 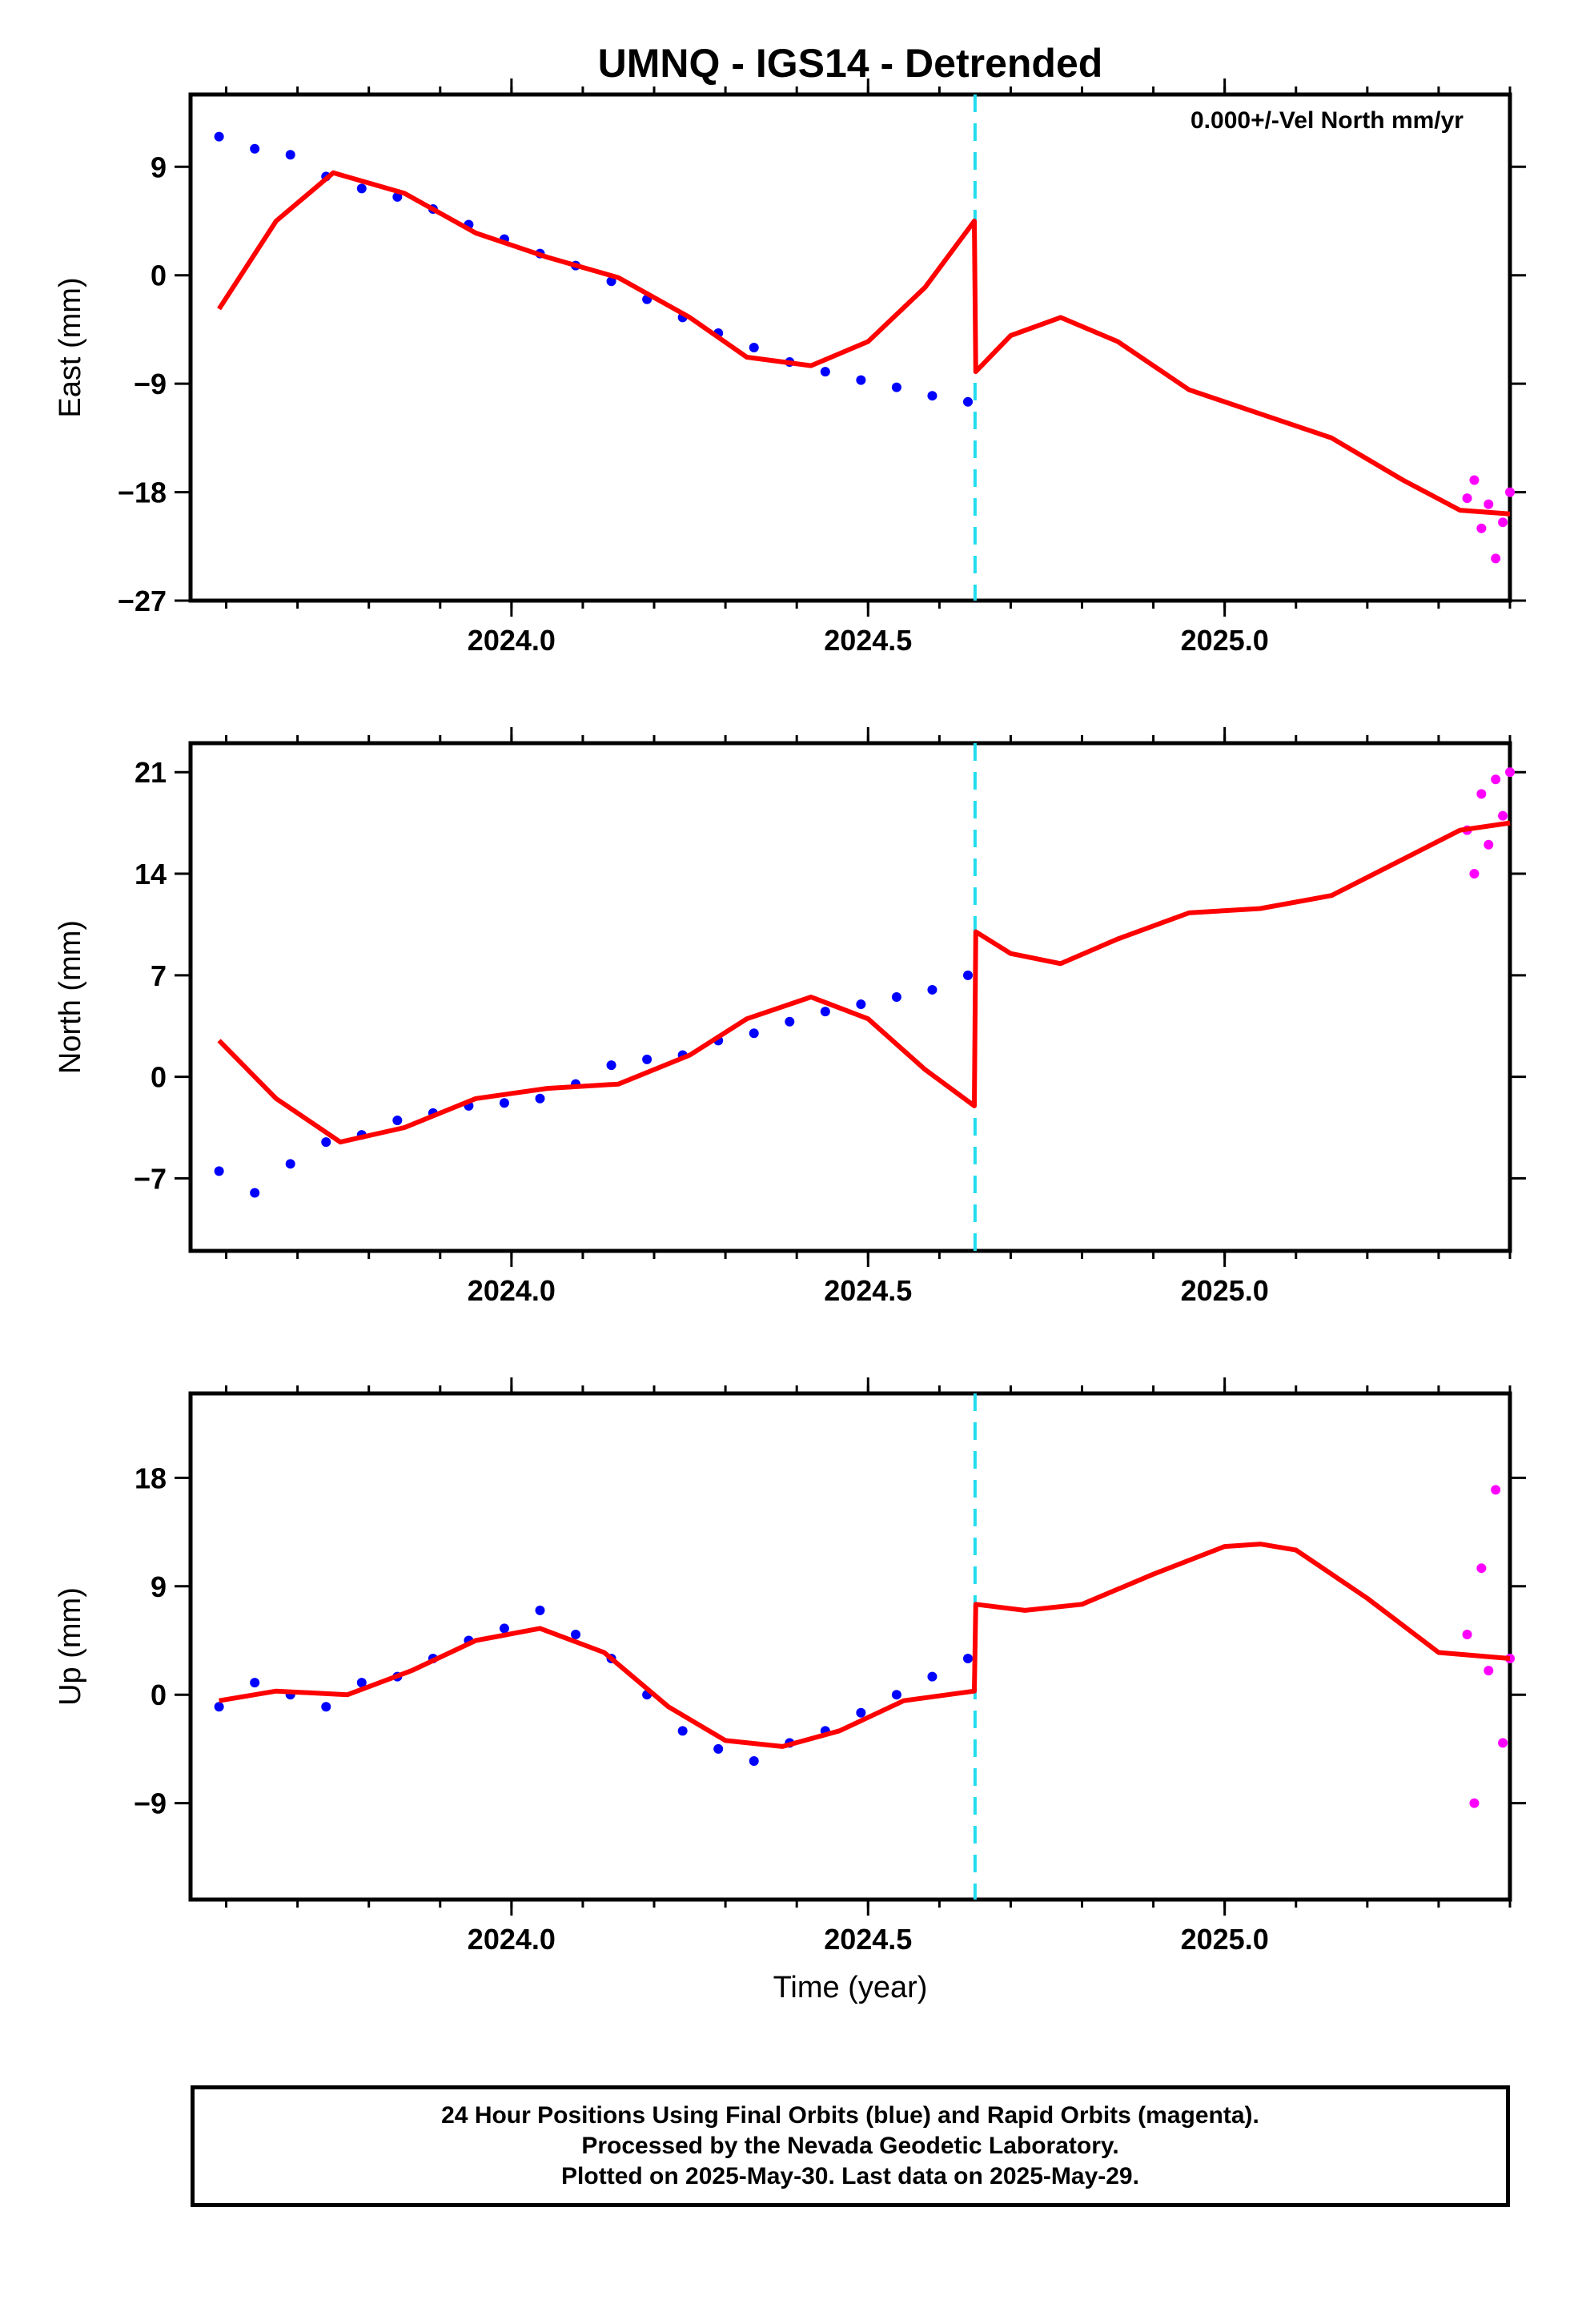 What do you see at coordinates (70, 347) in the screenshot?
I see `y-axis-label: East (mm)` at bounding box center [70, 347].